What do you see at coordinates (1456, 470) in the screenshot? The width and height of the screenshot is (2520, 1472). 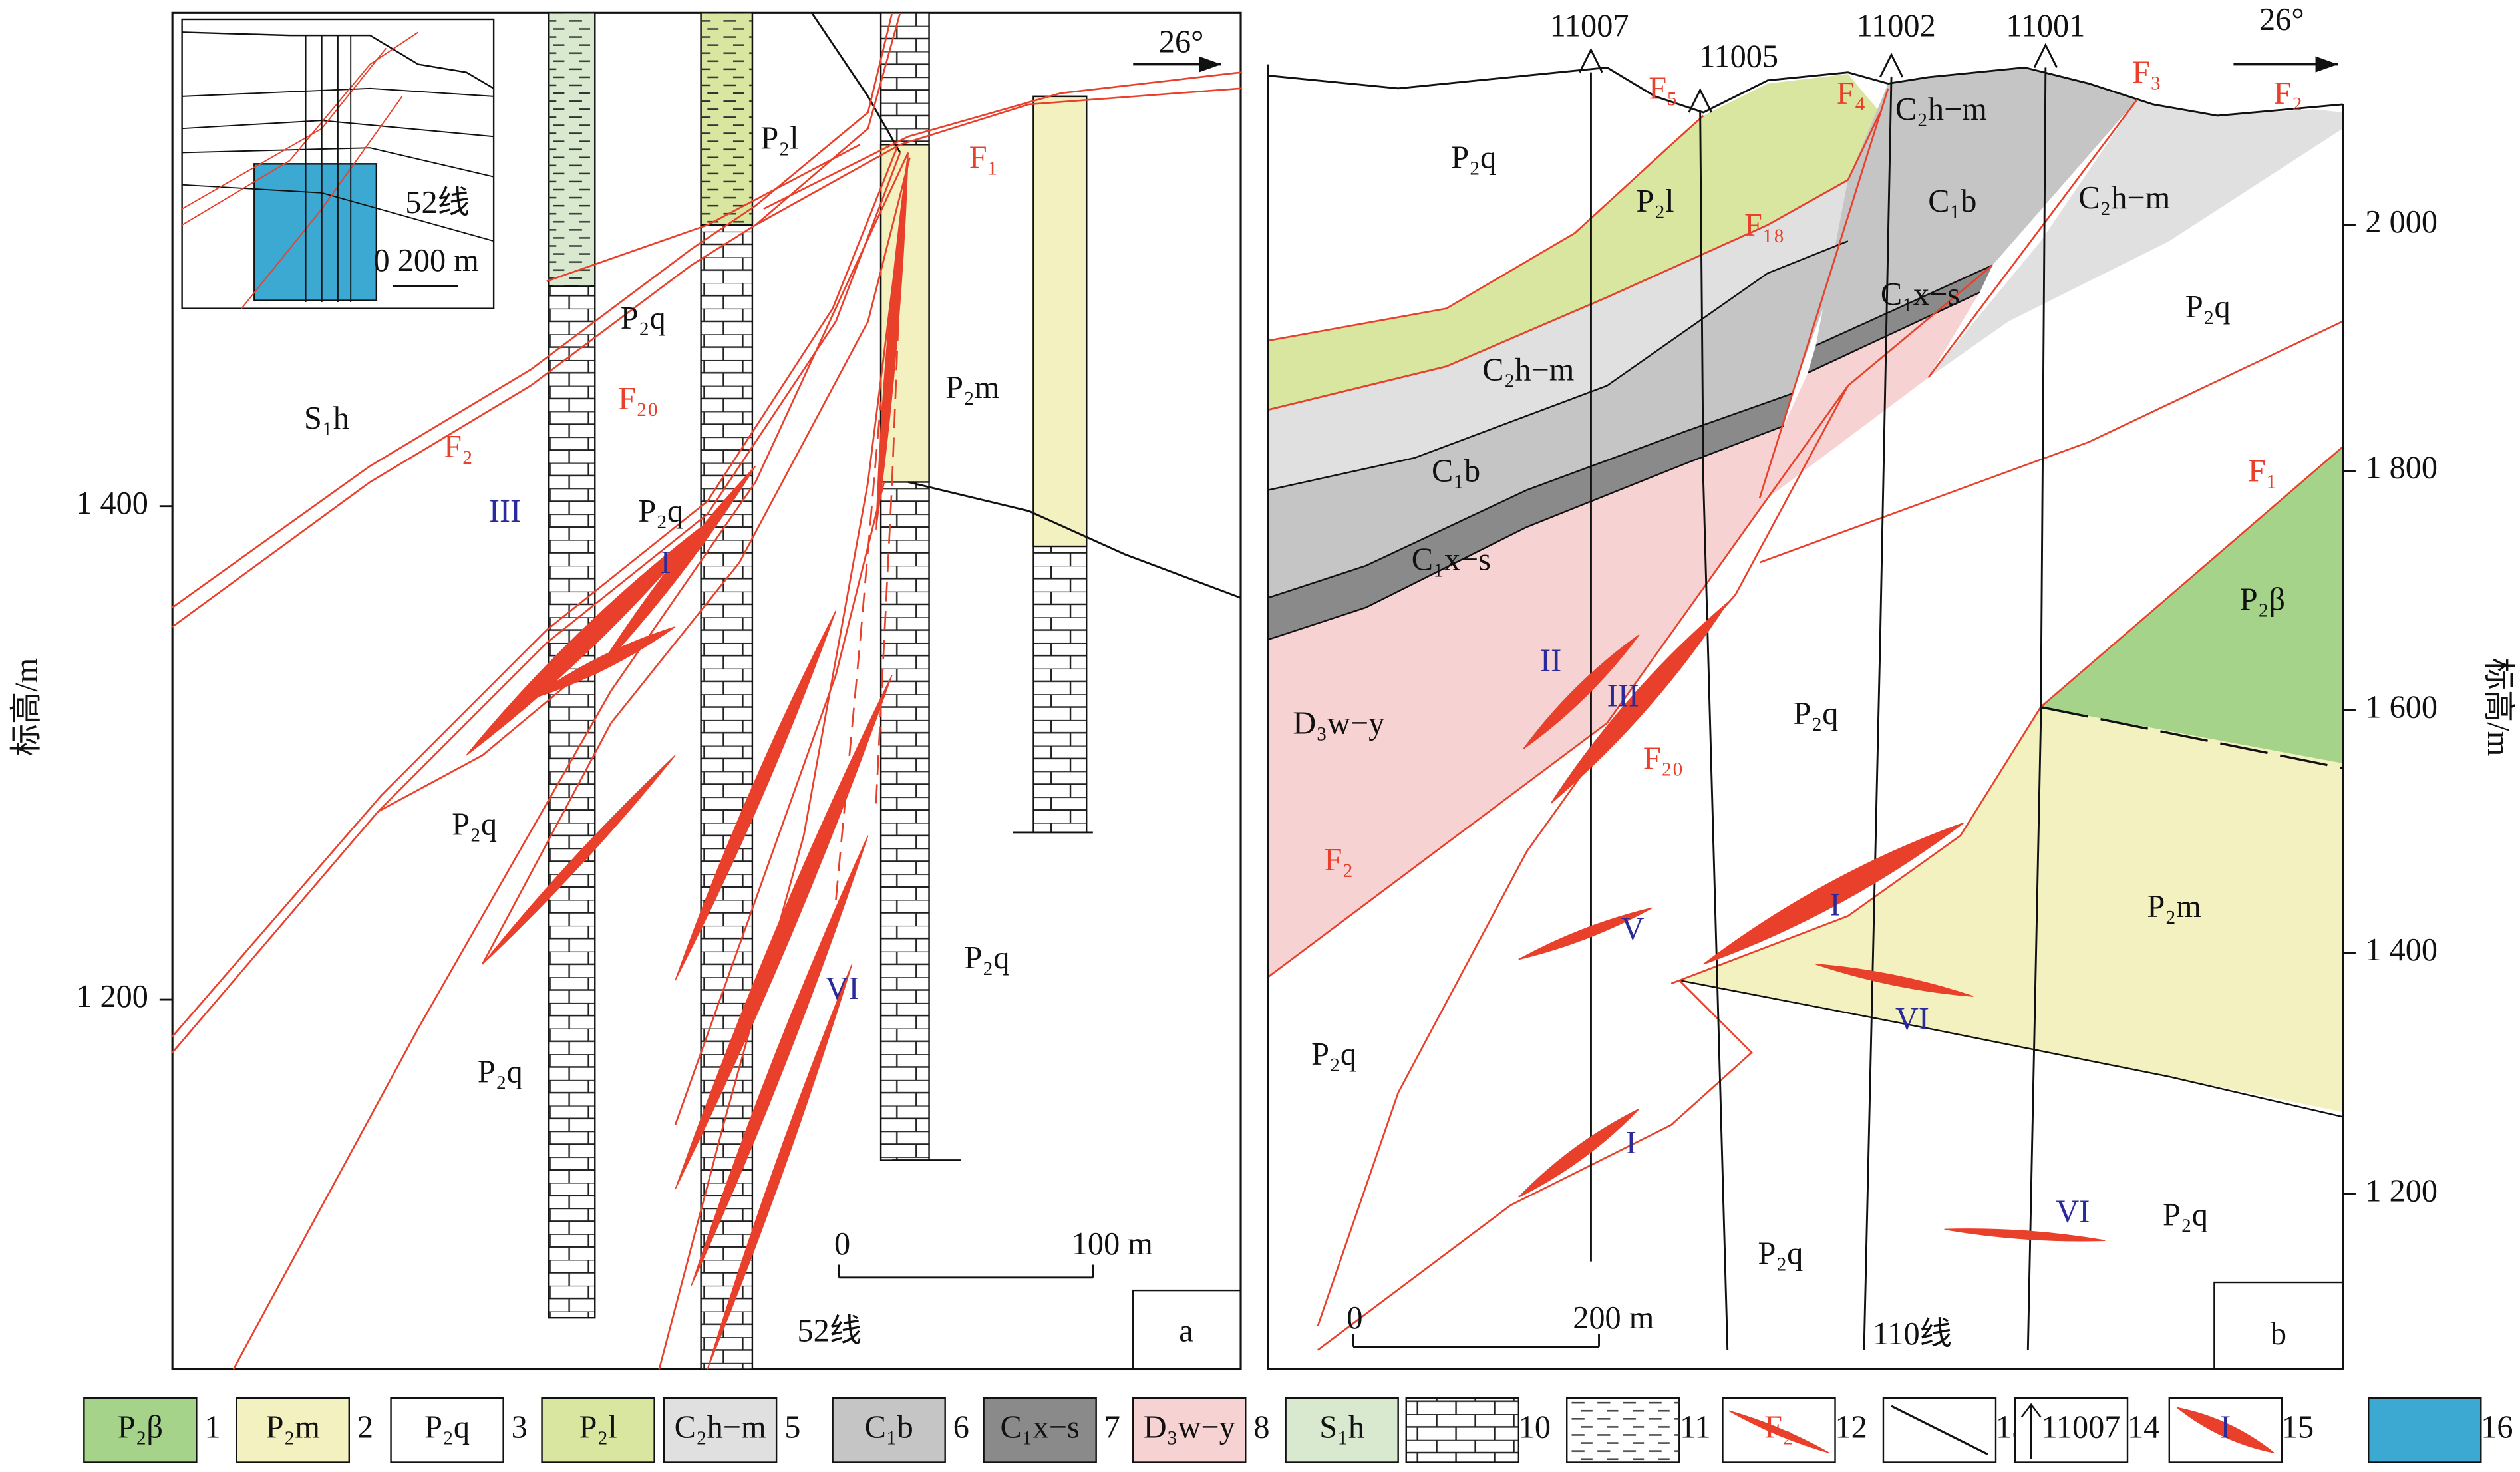 I see `unit-label: C₁b` at bounding box center [1456, 470].